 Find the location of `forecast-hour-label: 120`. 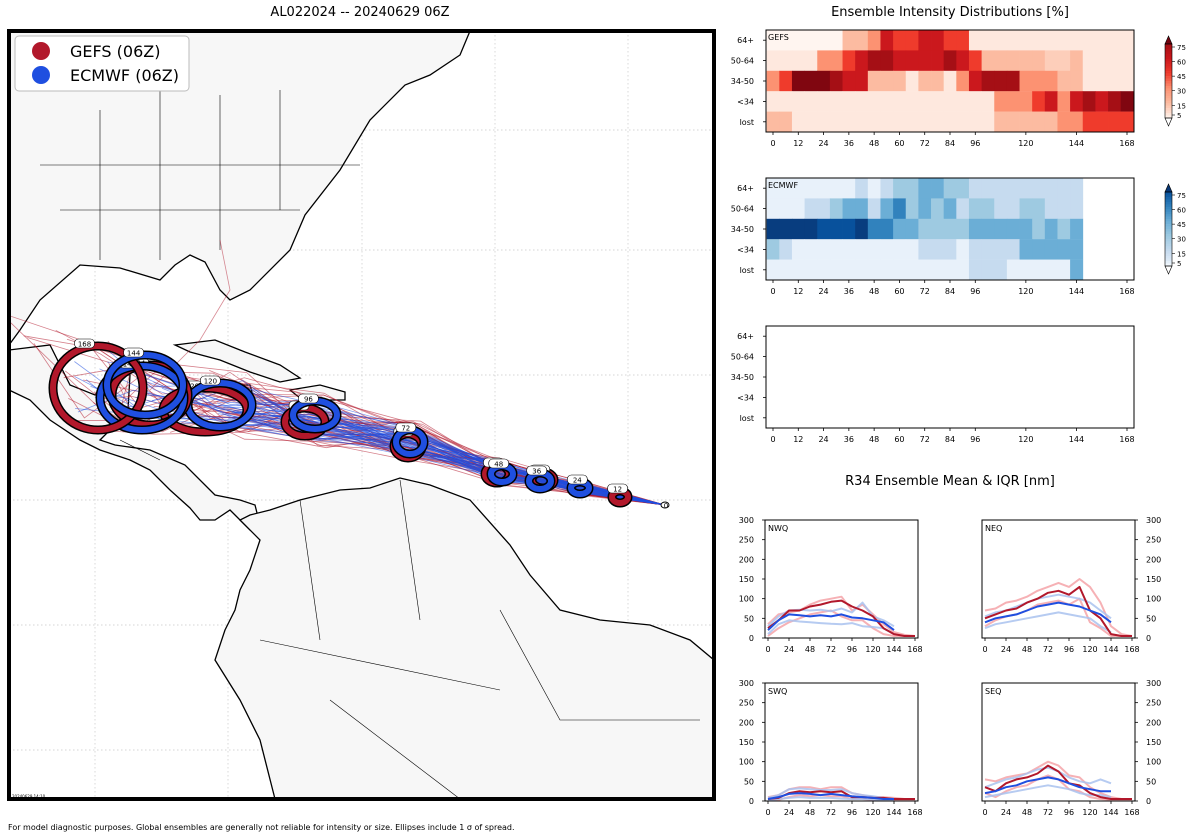

forecast-hour-label: 120 is located at coordinates (210, 382).